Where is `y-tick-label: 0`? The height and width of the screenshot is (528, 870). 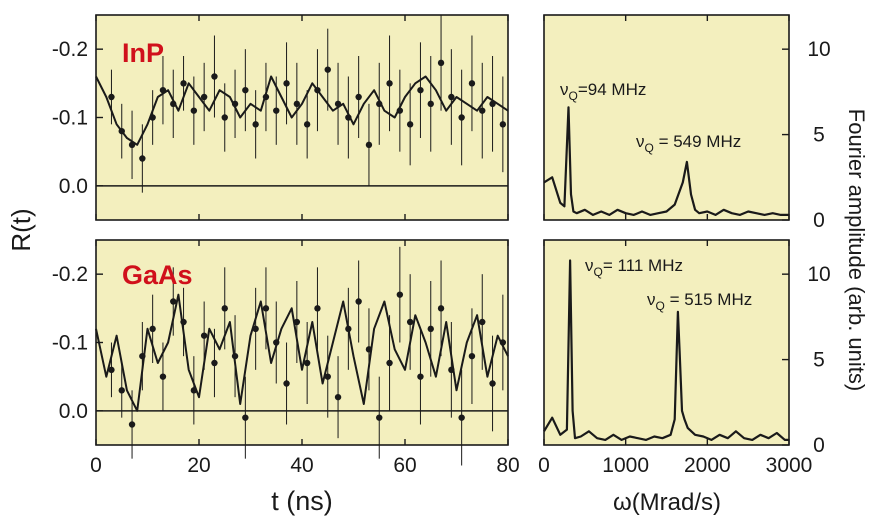
y-tick-label: 0 is located at coordinates (819, 445).